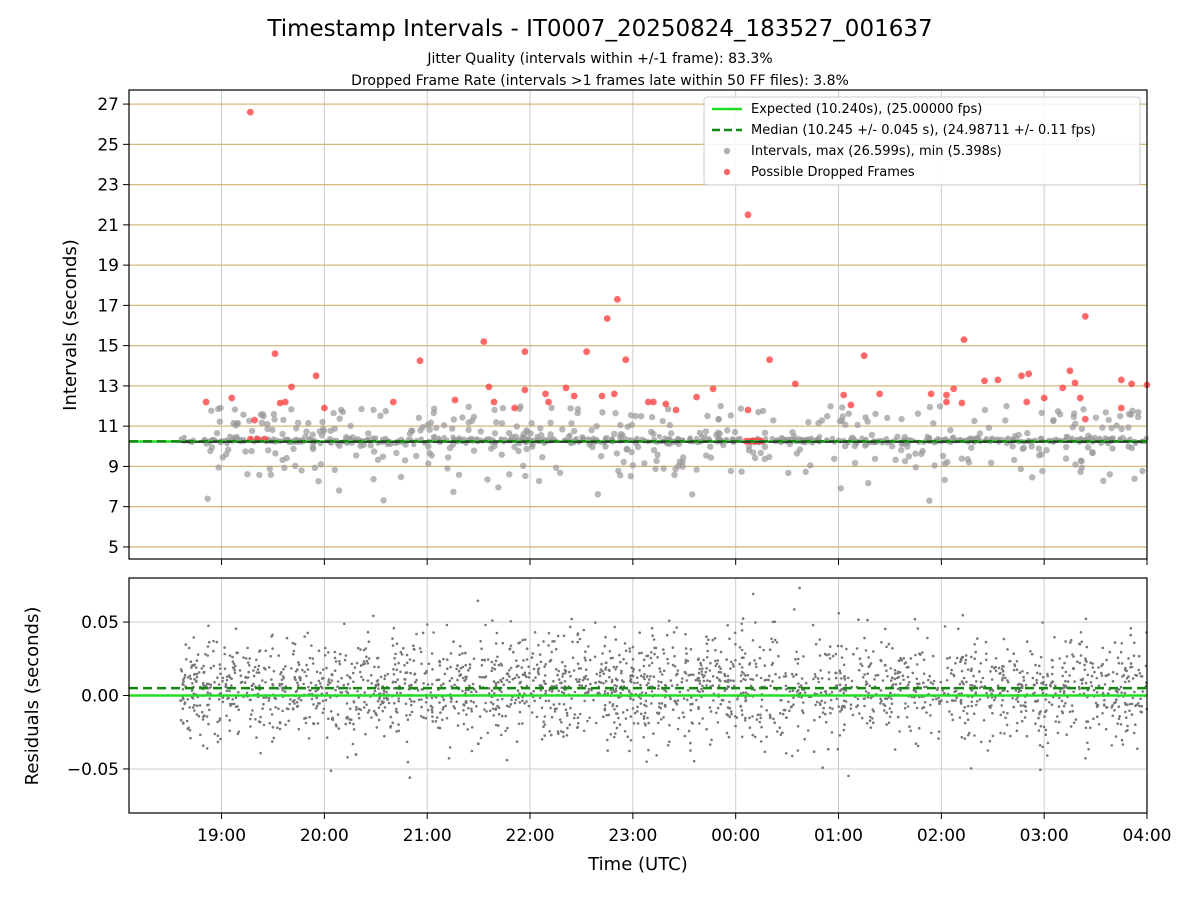  What do you see at coordinates (32, 696) in the screenshot?
I see `residuals-y-axis-label: Residuals (seconds)` at bounding box center [32, 696].